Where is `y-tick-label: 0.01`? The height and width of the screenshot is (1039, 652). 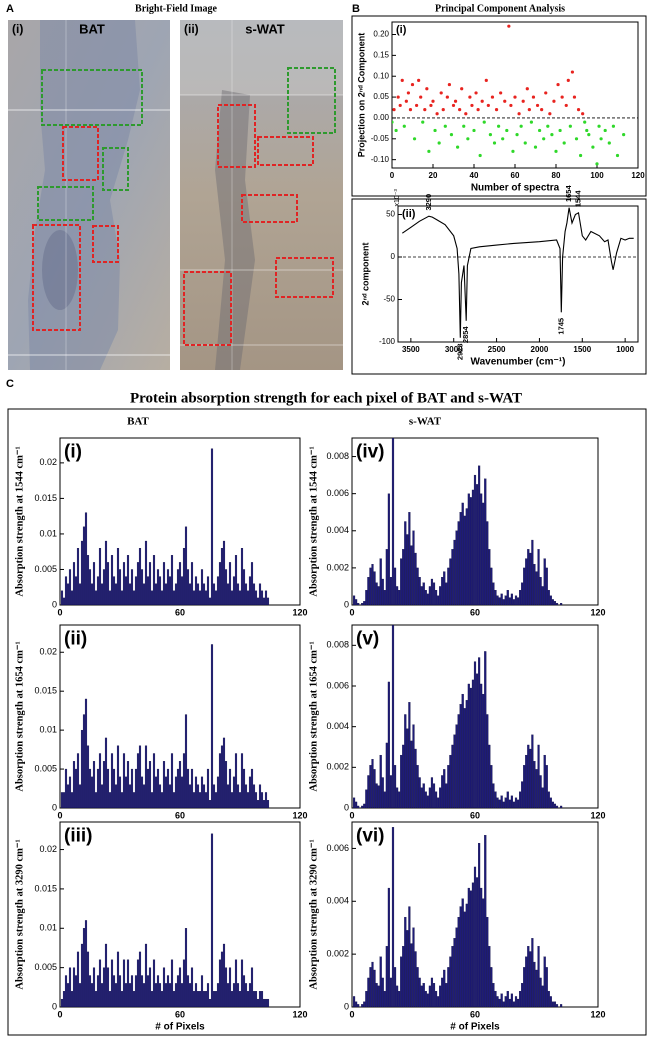
y-tick-label: 0.01 is located at coordinates (48, 928).